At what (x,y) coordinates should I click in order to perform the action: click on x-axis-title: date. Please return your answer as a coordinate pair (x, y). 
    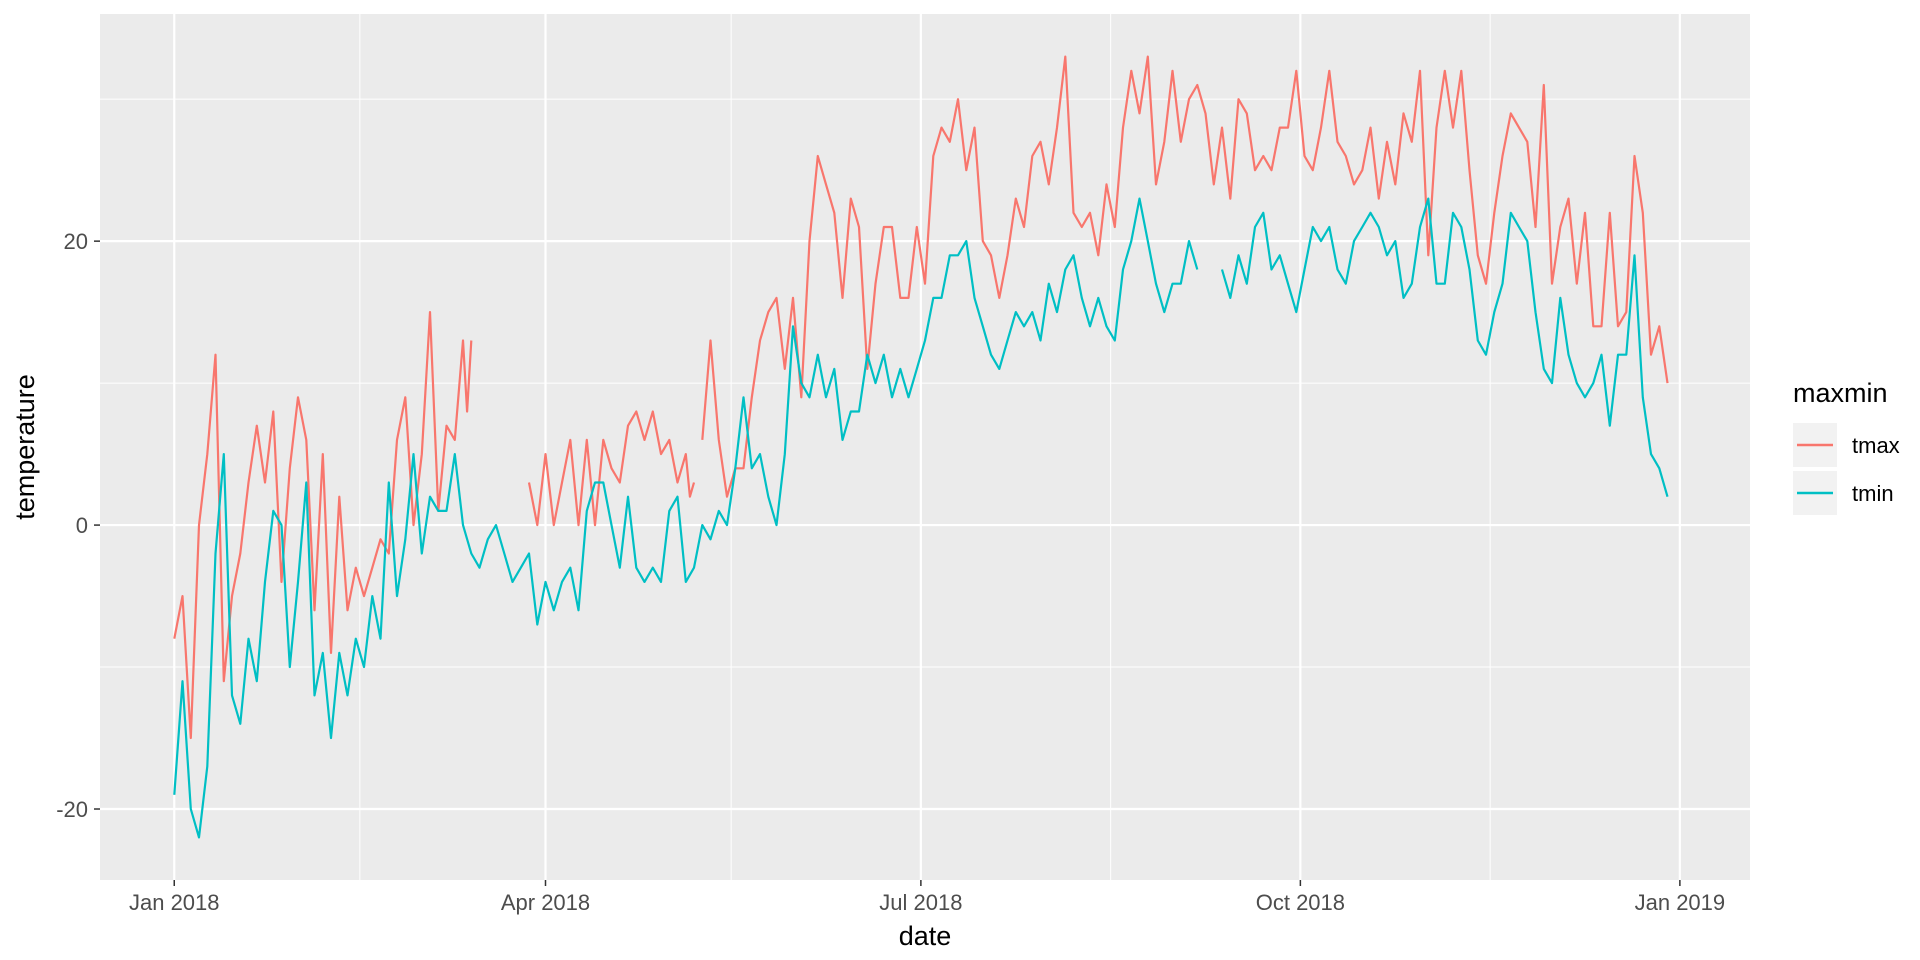
    Looking at the image, I should click on (925, 936).